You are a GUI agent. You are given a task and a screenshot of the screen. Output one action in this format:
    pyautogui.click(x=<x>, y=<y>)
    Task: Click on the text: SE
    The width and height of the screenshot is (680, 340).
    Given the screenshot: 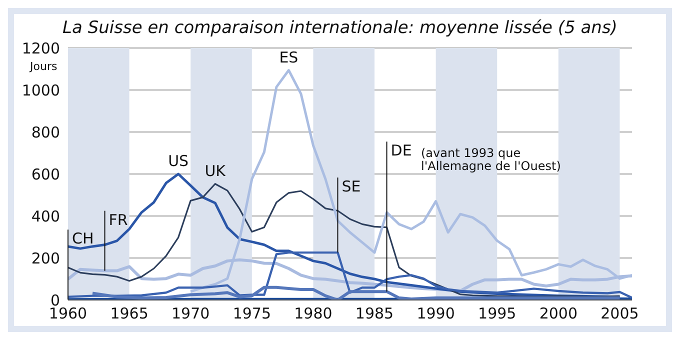 What is the action you would take?
    pyautogui.click(x=351, y=187)
    